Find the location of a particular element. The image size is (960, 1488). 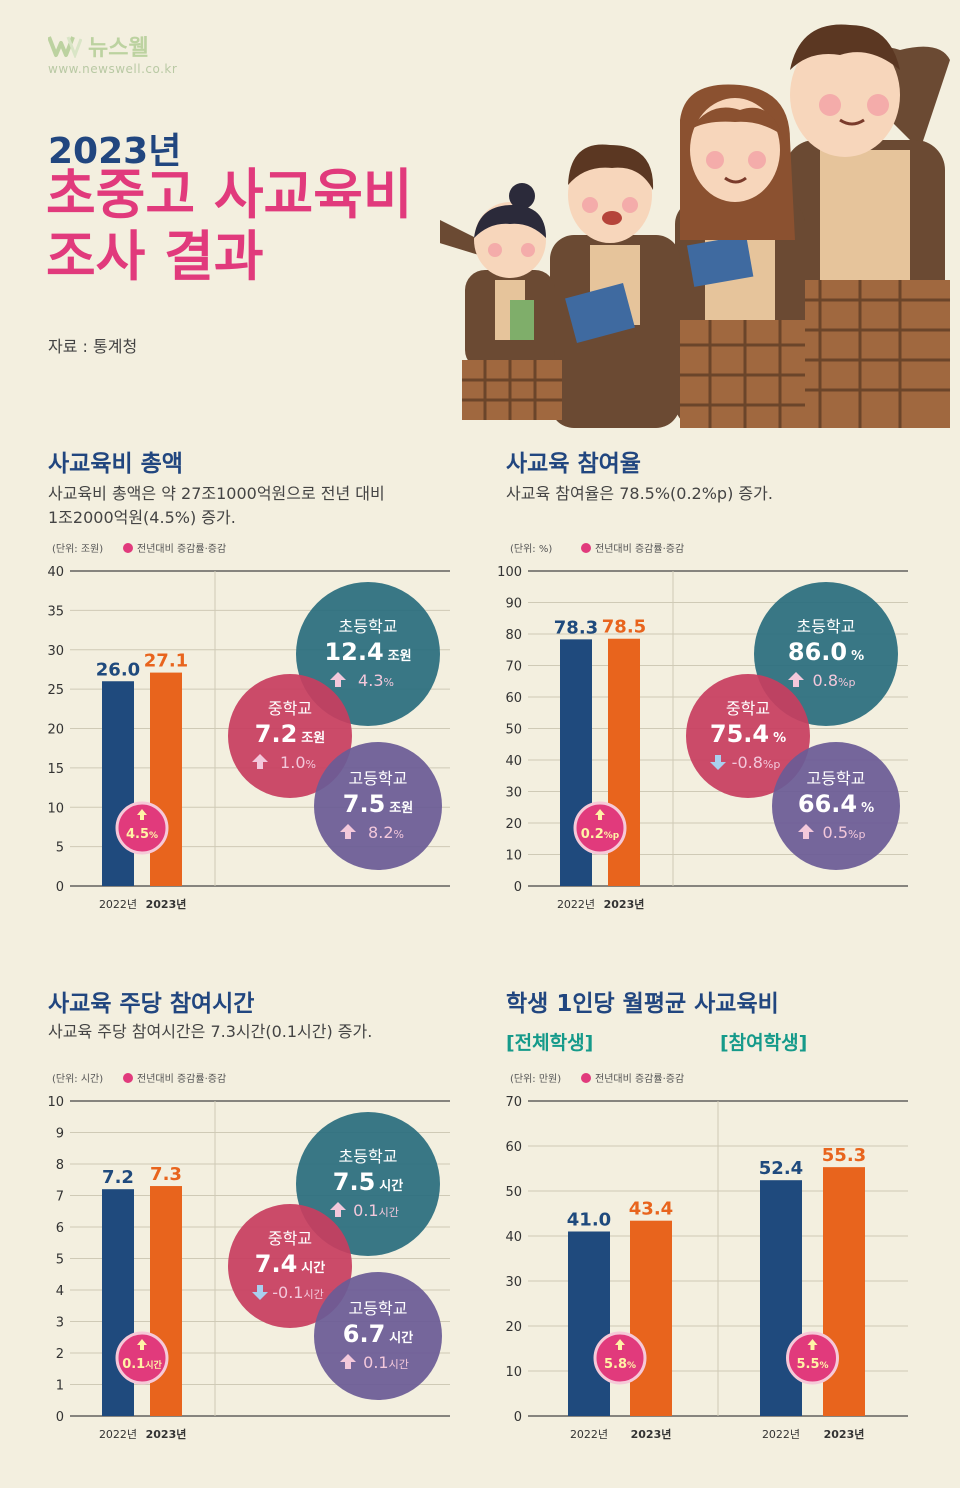

y-tick-label: 1 is located at coordinates (60, 1386).